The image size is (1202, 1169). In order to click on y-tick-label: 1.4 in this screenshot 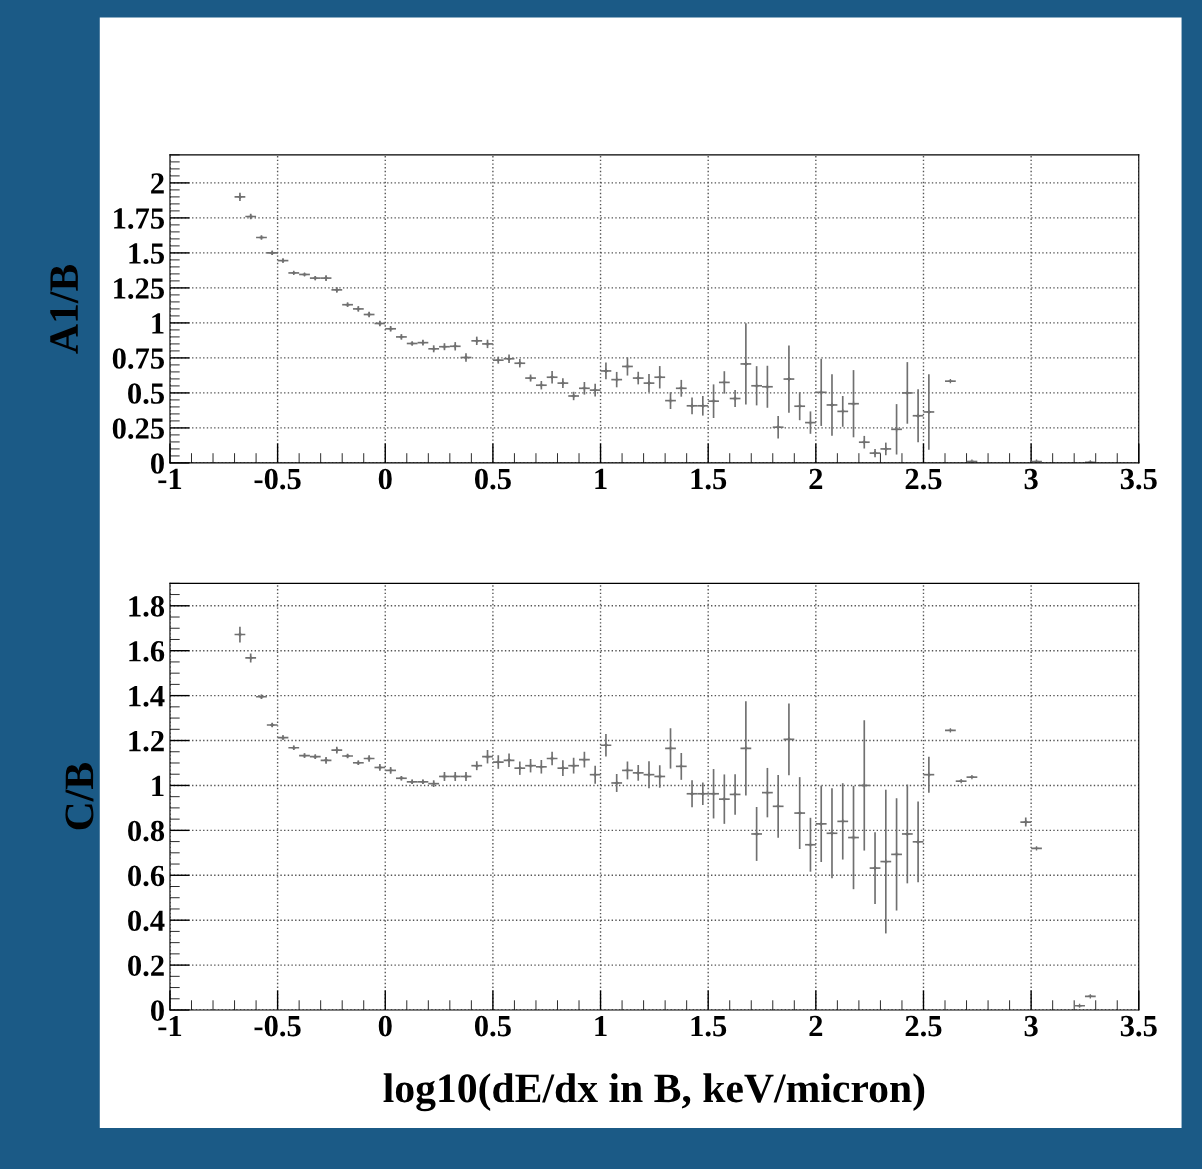, I will do `click(147, 696)`.